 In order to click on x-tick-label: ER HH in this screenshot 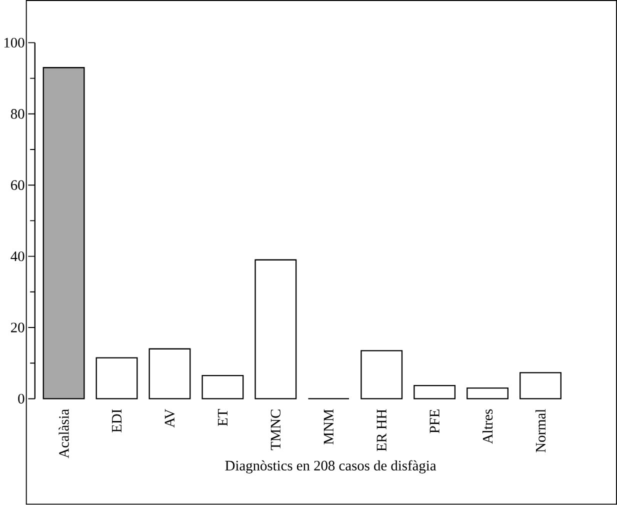, I will do `click(381, 430)`.